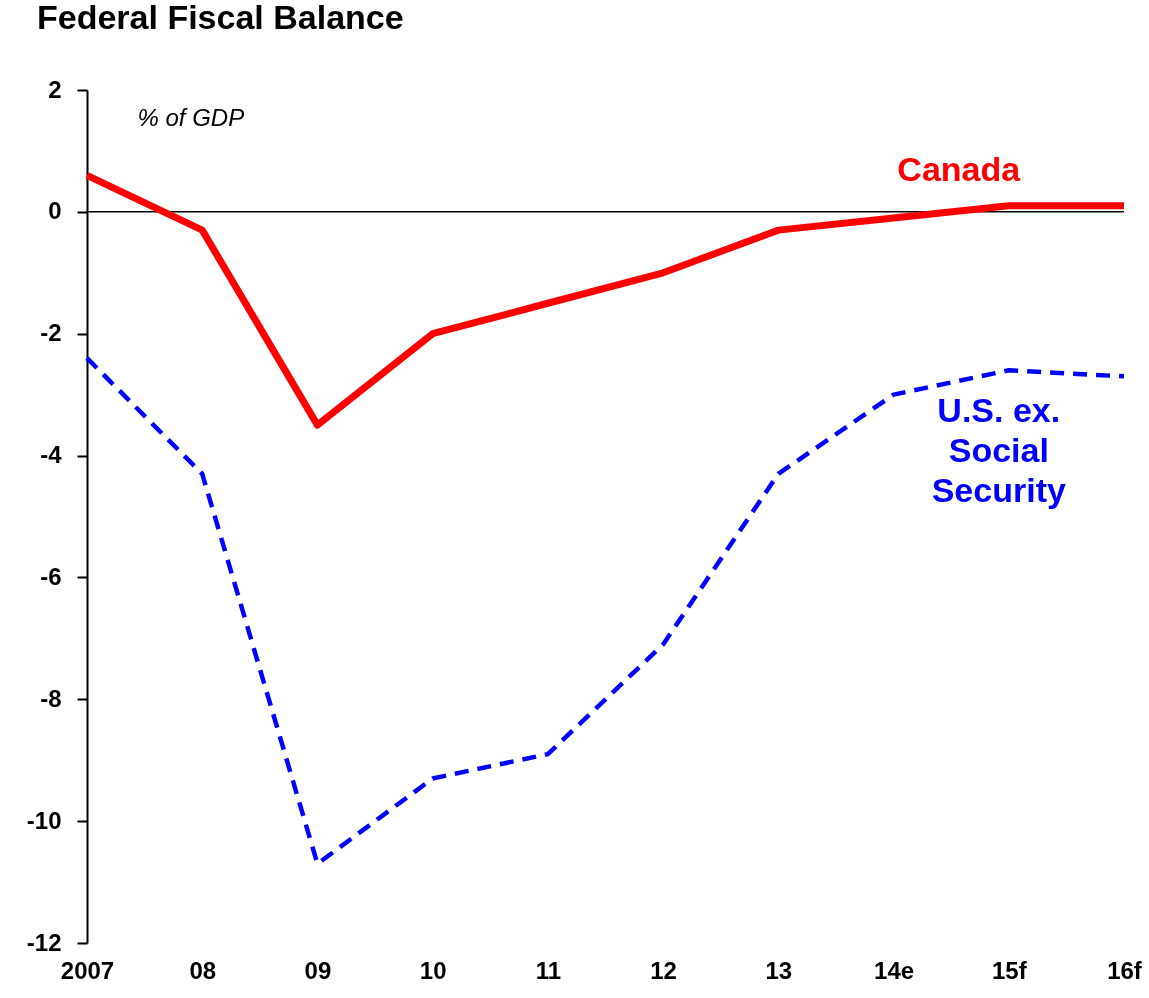 The width and height of the screenshot is (1149, 998). Describe the element at coordinates (44, 820) in the screenshot. I see `y-tick-label: -10` at that location.